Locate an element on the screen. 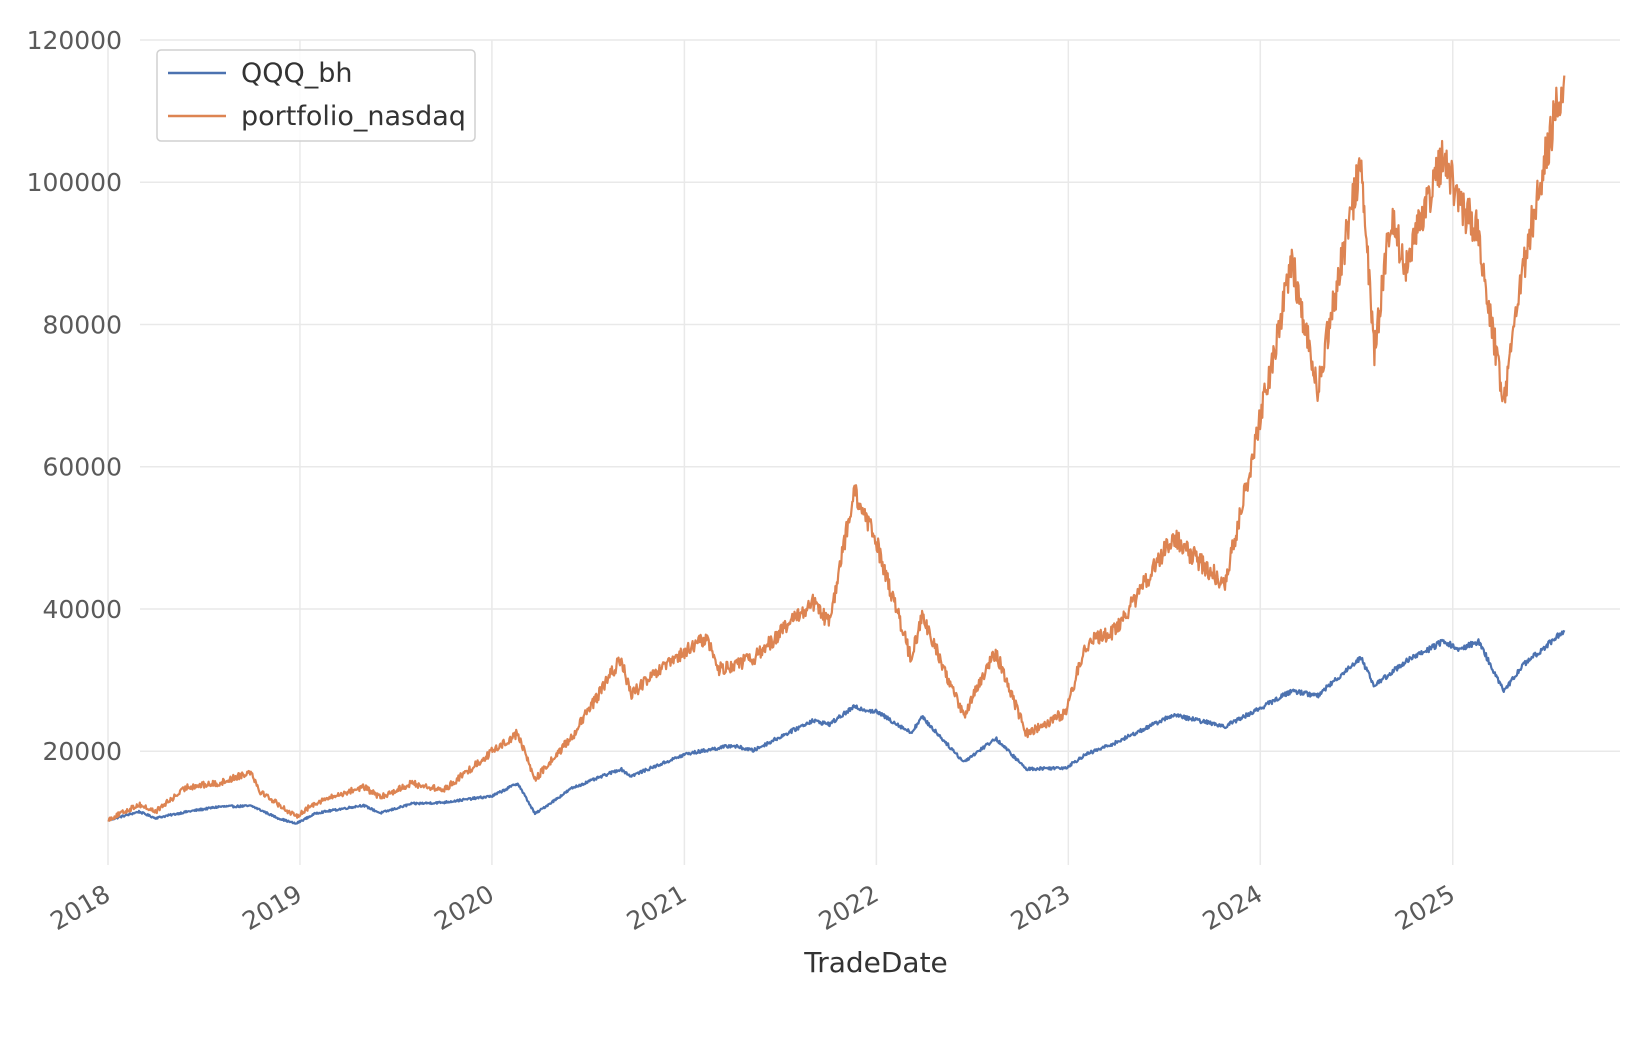  x-tick-label: 2018 is located at coordinates (80, 907).